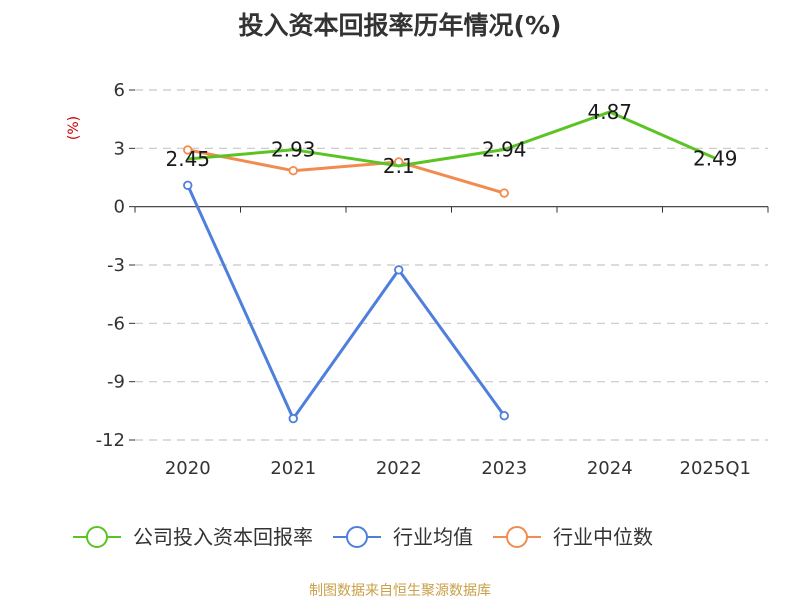  Describe the element at coordinates (74, 128) in the screenshot. I see `y-axis-unit-label: (%)` at that location.